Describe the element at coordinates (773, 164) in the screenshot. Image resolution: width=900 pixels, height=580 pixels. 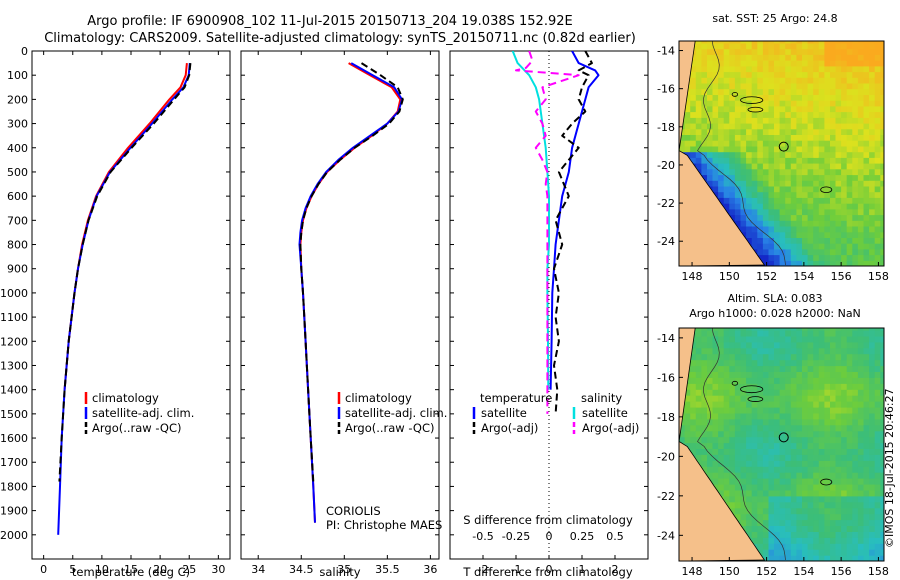
I see `sst-map-axes: 148 150 152 154 156 158-14-16-18-20-22-24` at that location.